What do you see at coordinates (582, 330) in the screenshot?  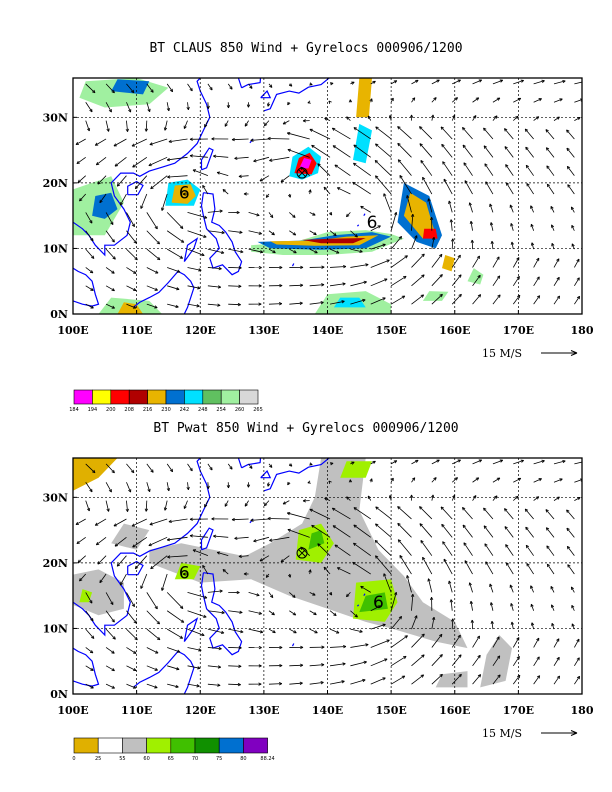 I see `x-tick-label: 180` at bounding box center [582, 330].